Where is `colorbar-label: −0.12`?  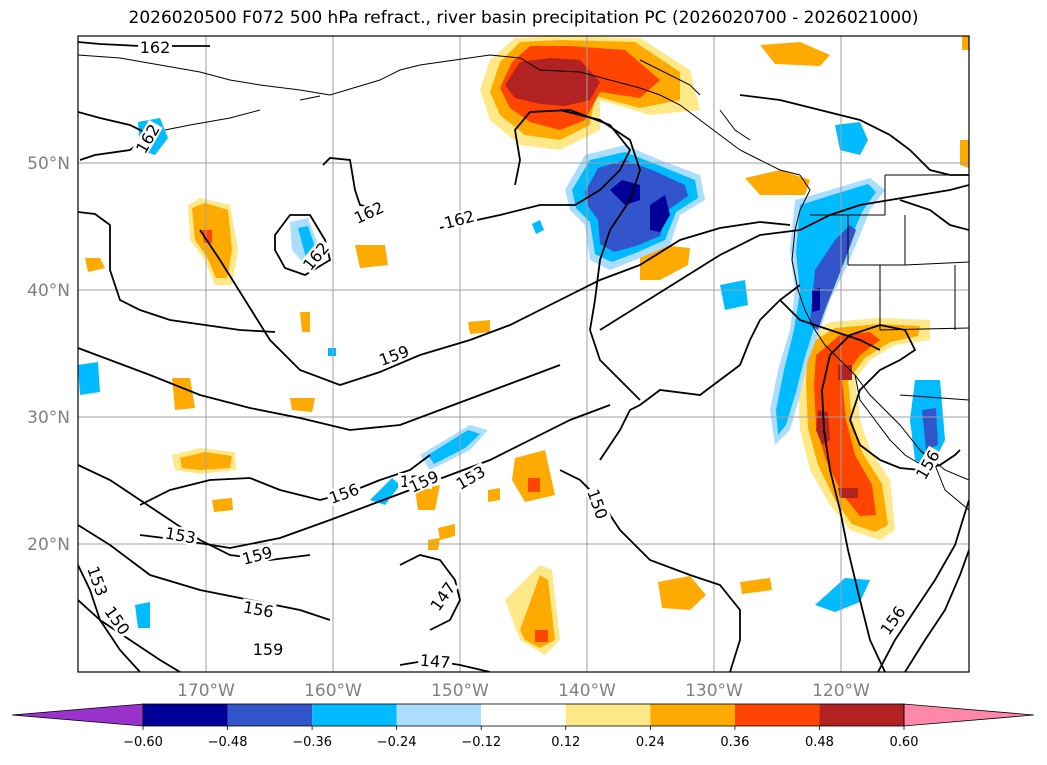 colorbar-label: −0.12 is located at coordinates (481, 742).